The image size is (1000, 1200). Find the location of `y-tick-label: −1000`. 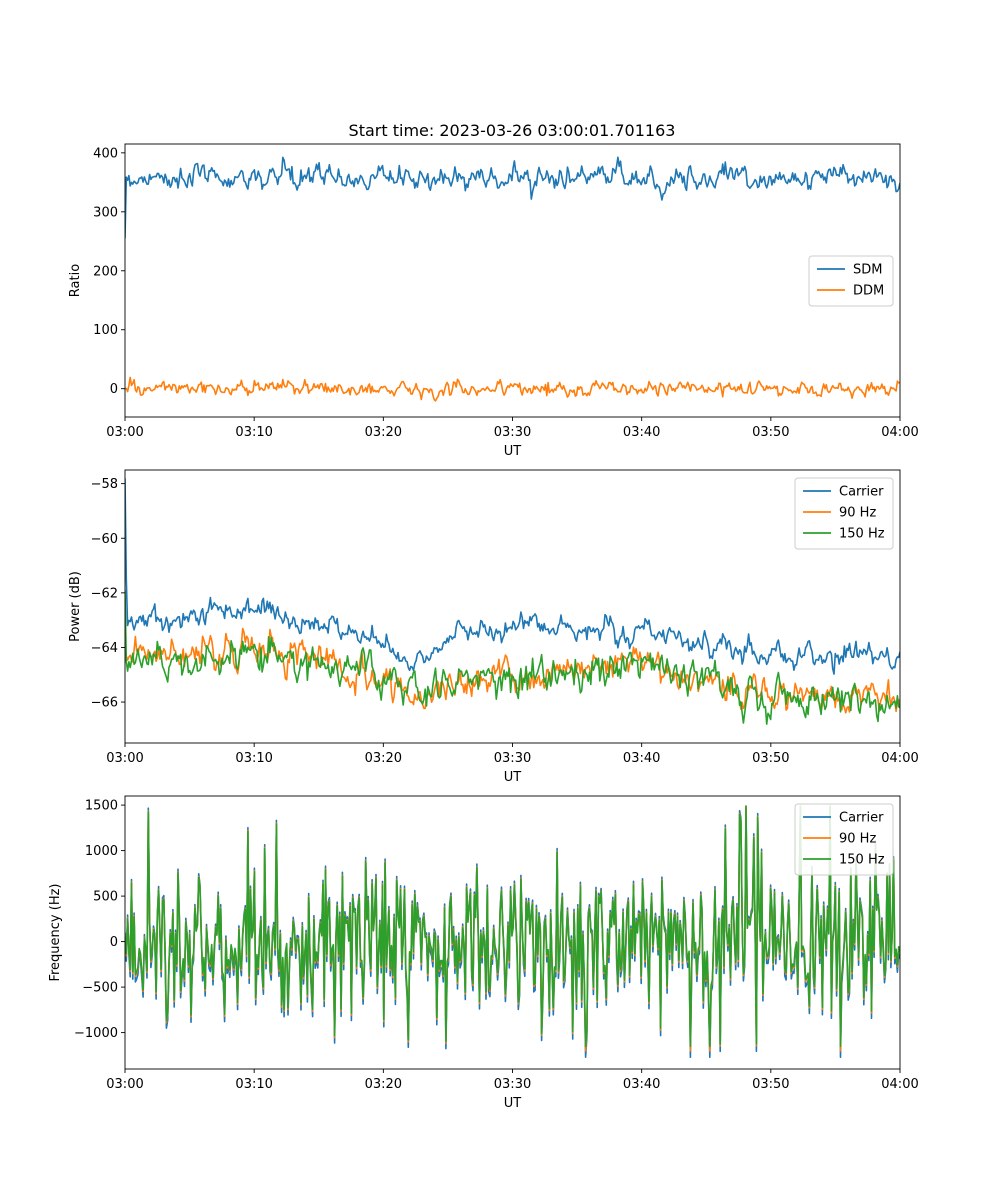

y-tick-label: −1000 is located at coordinates (96, 1033).